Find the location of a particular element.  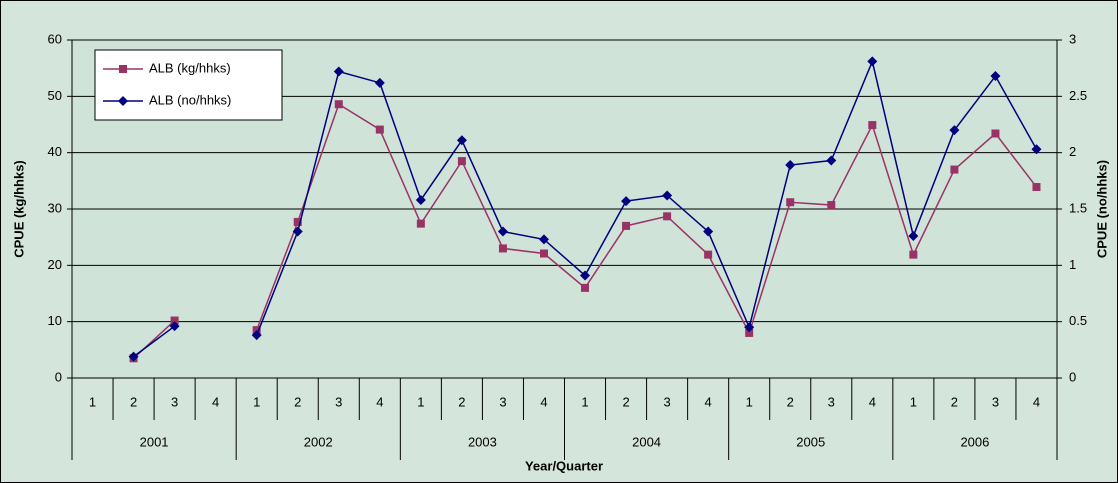

y-tick-label: 10 is located at coordinates (55, 320).